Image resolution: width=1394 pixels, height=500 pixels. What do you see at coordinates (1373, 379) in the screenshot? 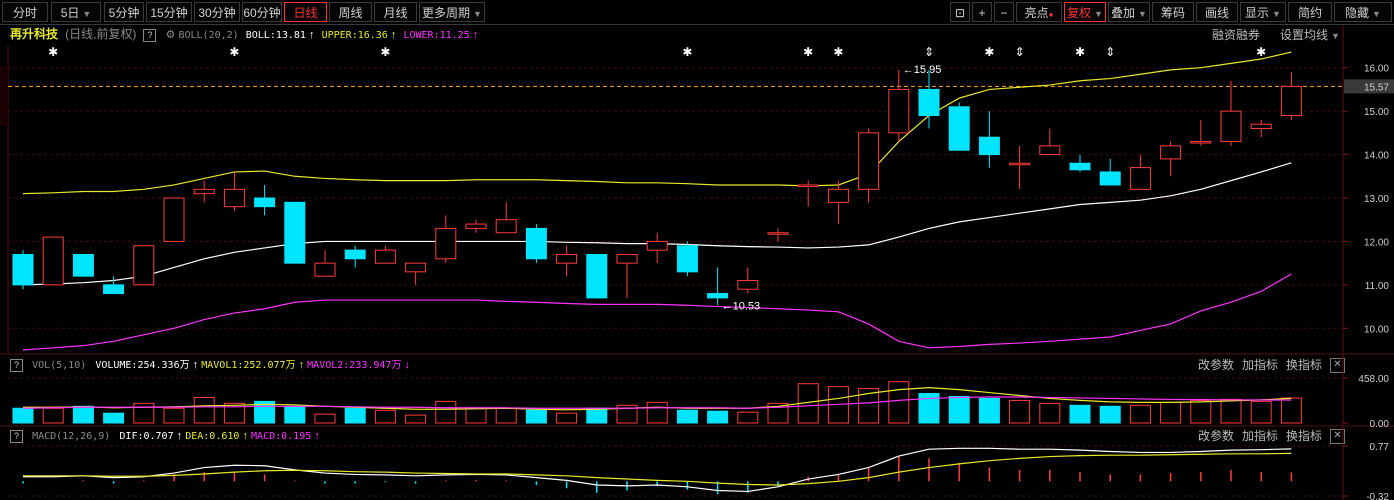
I see `volume-tick-label: 458.00` at bounding box center [1373, 379].